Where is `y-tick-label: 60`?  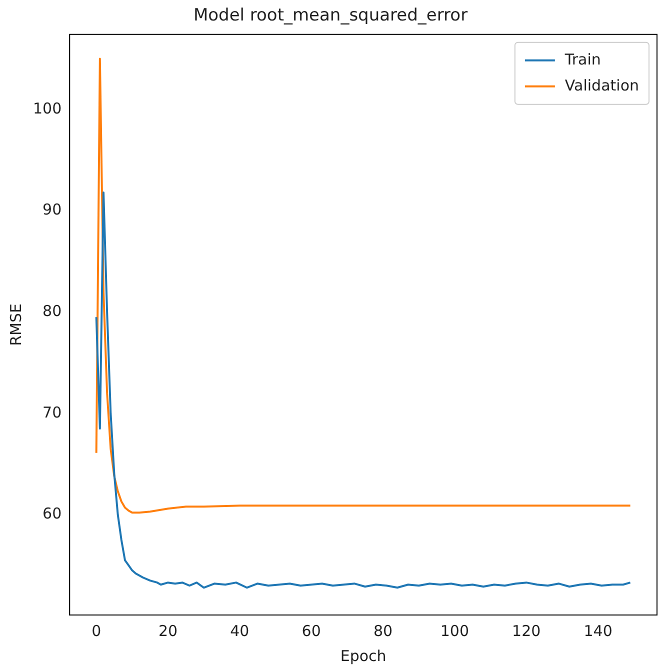
y-tick-label: 60 is located at coordinates (52, 513).